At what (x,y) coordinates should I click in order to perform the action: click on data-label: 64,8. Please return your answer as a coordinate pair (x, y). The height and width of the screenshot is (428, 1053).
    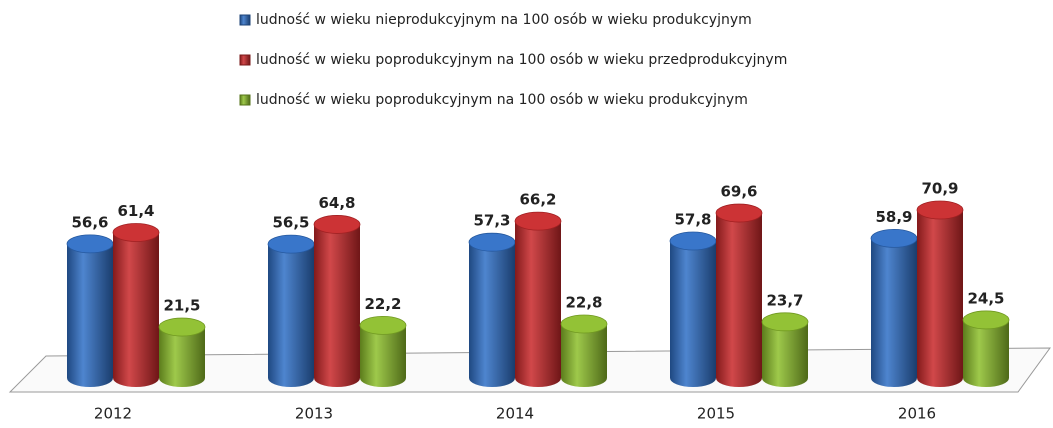
    Looking at the image, I should click on (336, 203).